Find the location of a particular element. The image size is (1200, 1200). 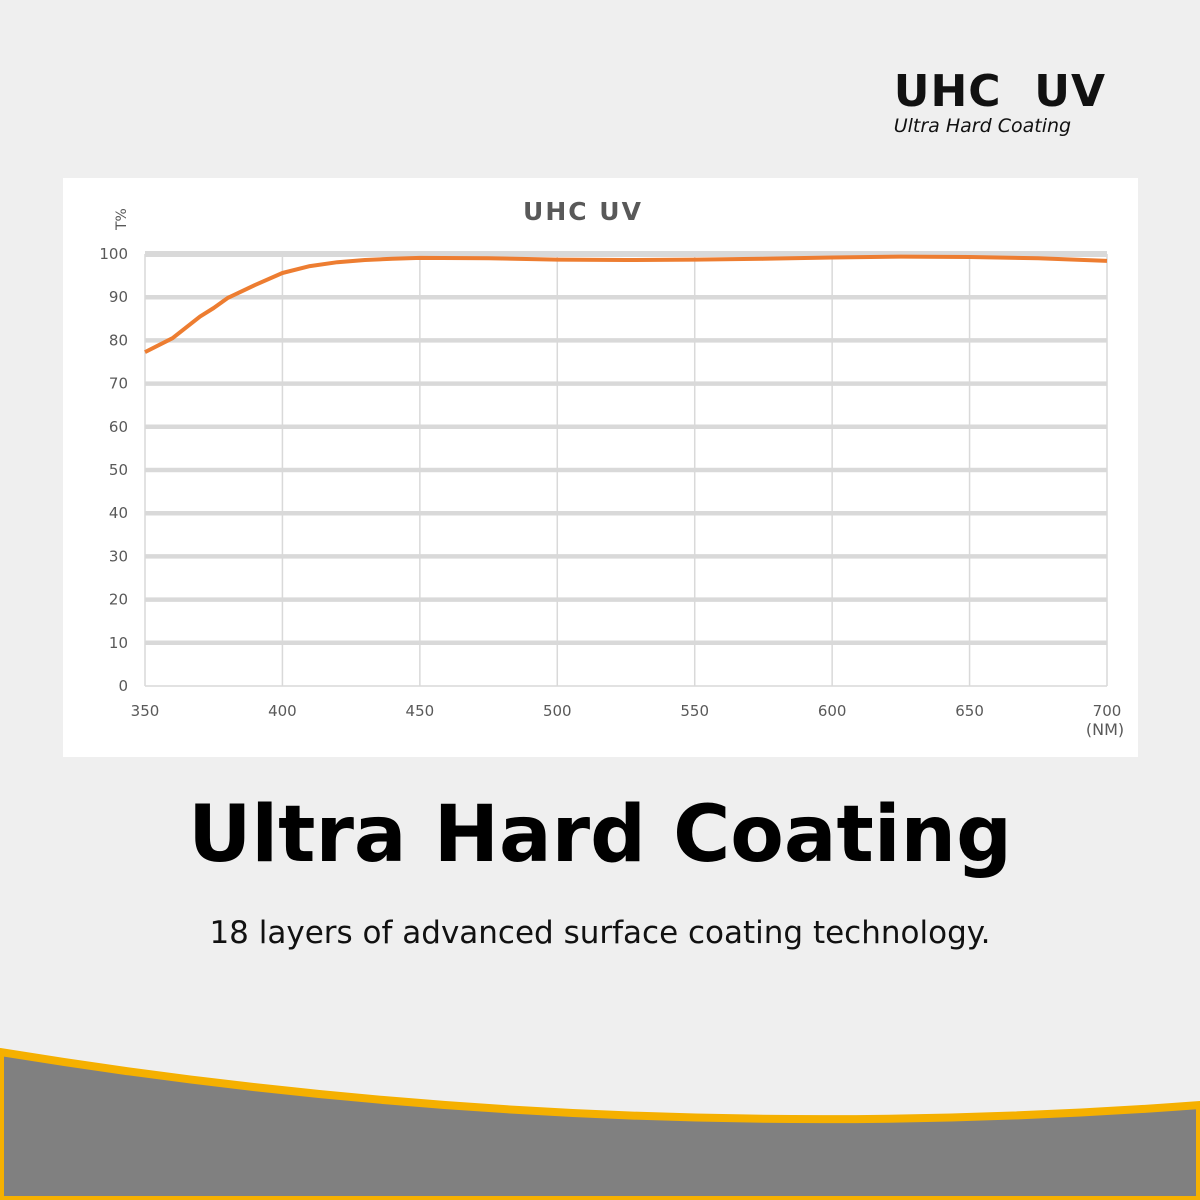

x-tick-label: 450 is located at coordinates (420, 711).